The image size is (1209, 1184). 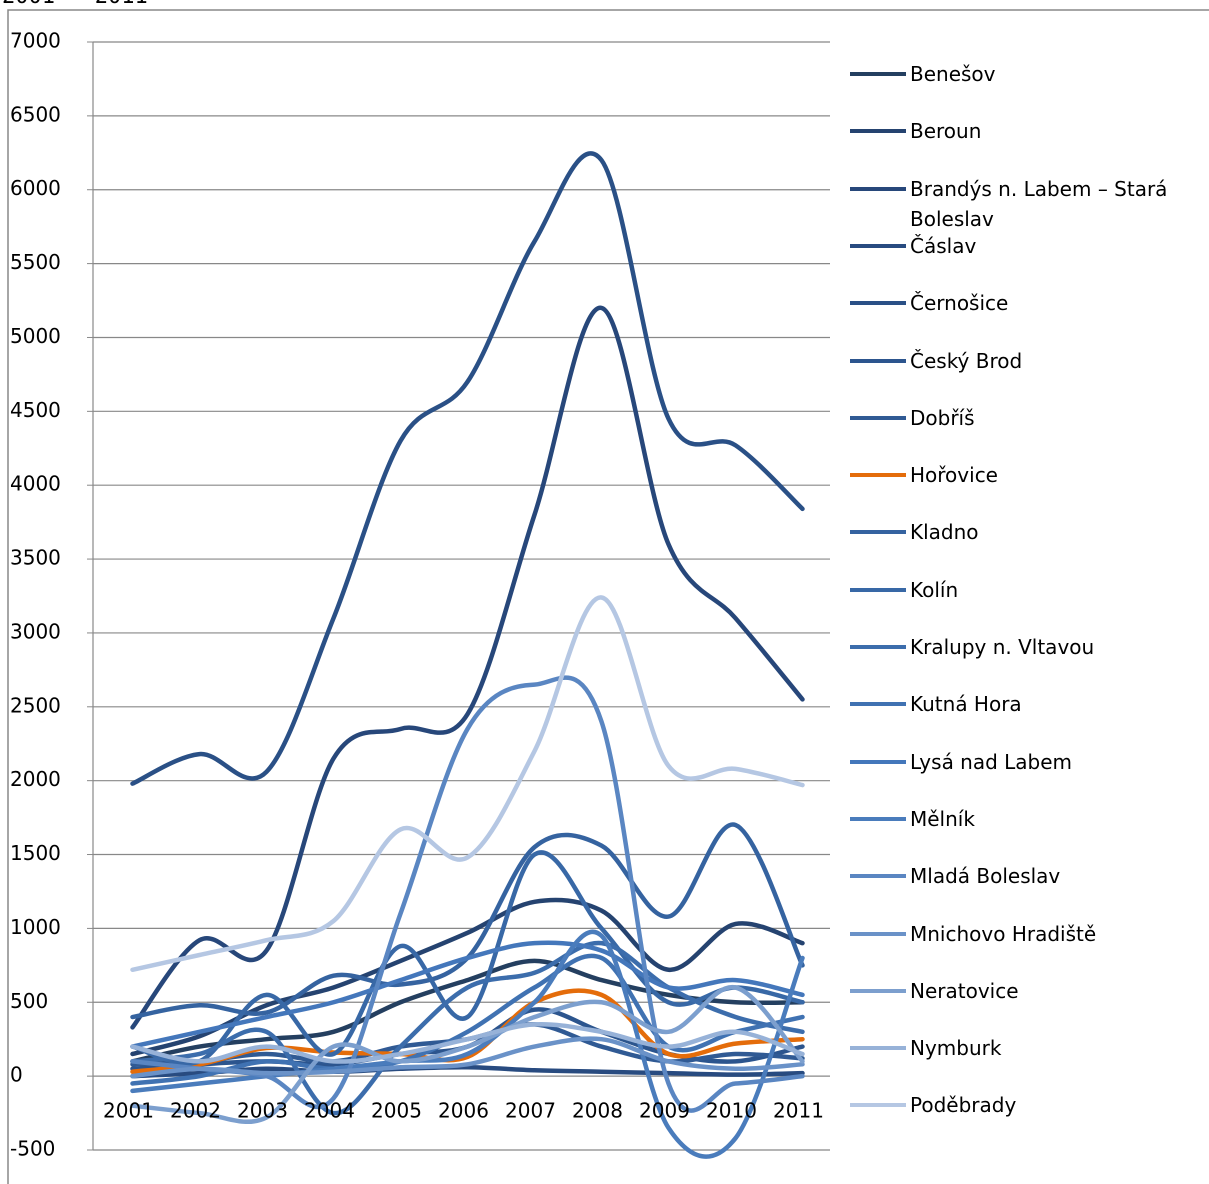 I want to click on legend-label: Kralupy n. Vltavou, so click(x=1002, y=647).